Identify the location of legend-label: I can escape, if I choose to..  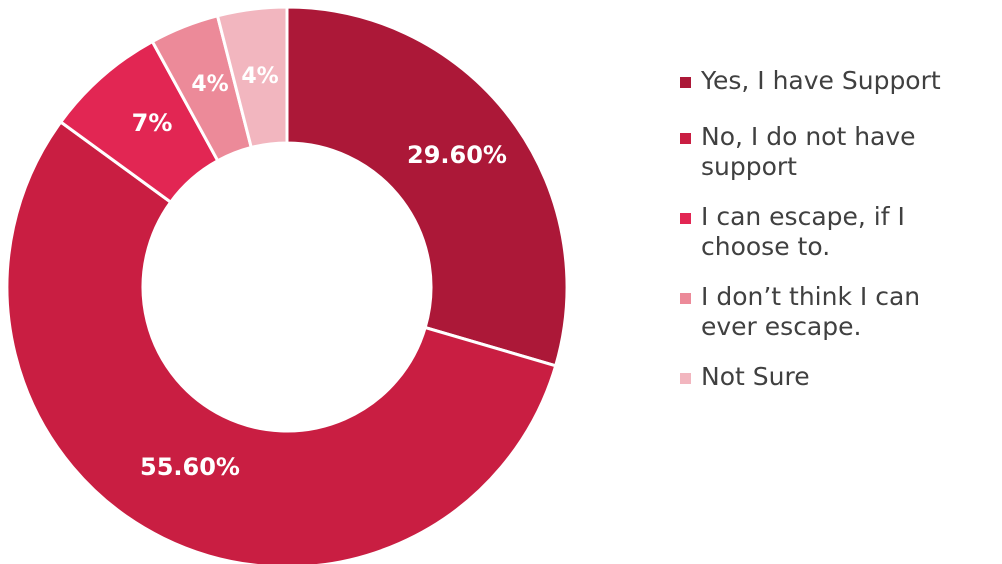
(803, 231).